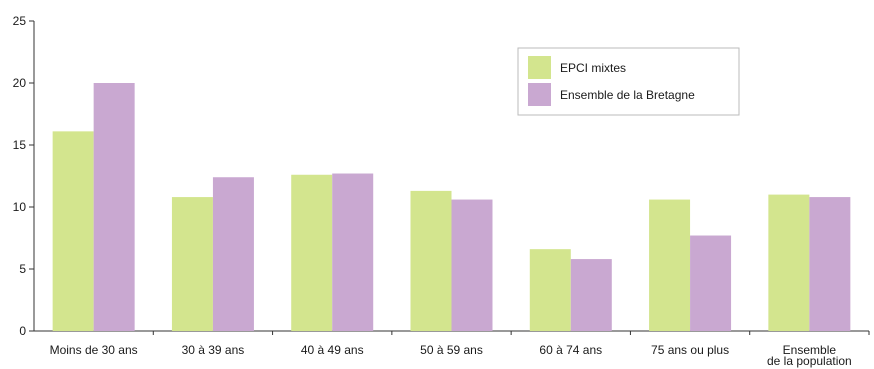 The width and height of the screenshot is (874, 369). What do you see at coordinates (22, 269) in the screenshot?
I see `y-tick-label: 5` at bounding box center [22, 269].